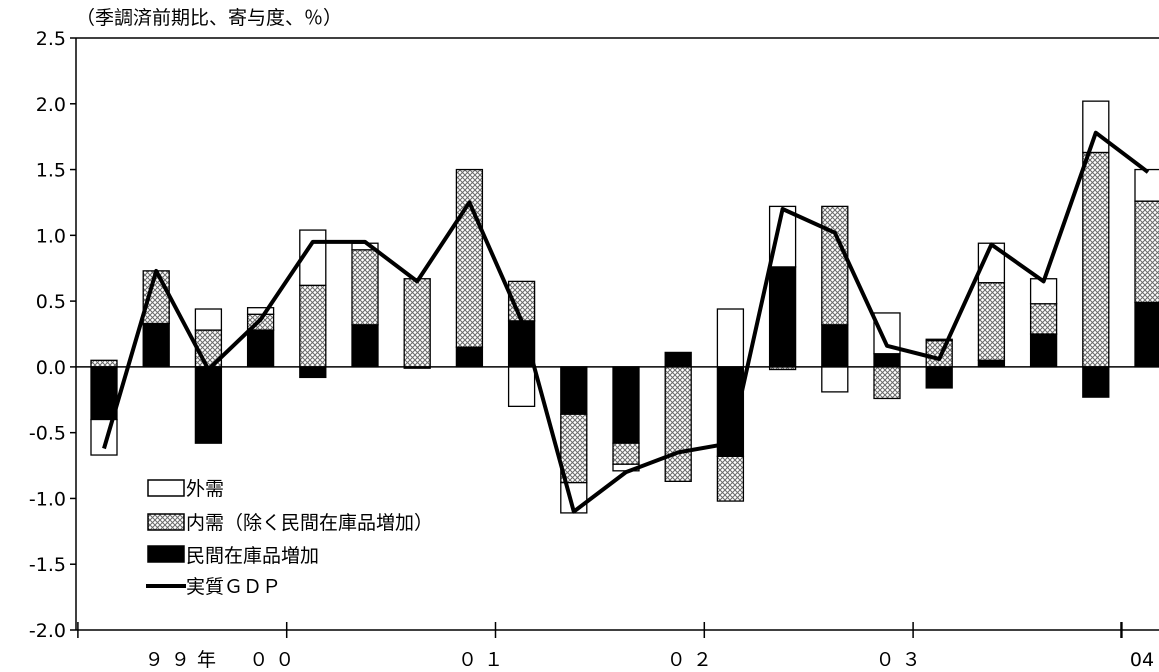 The width and height of the screenshot is (1159, 672). What do you see at coordinates (233, 587) in the screenshot?
I see `legend-label-gdp: 実質ＧＤＰ` at bounding box center [233, 587].